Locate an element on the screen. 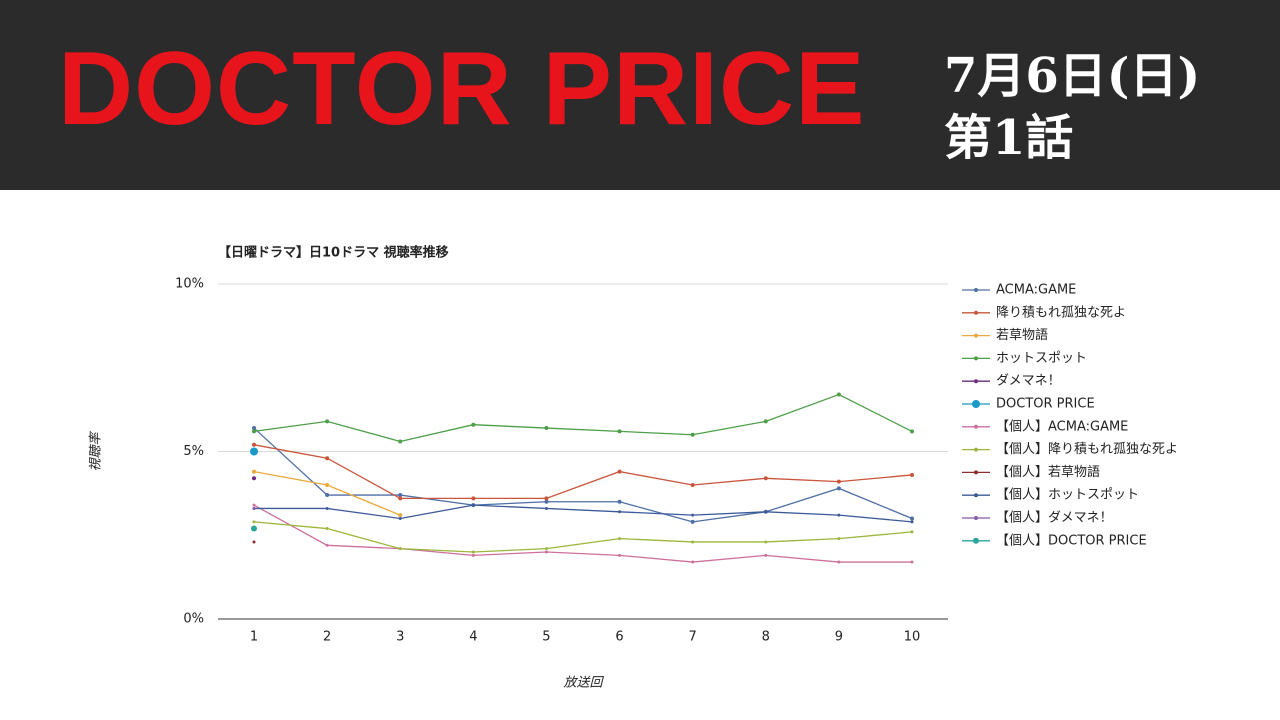 This screenshot has width=1280, height=720. x-tick-label: 4 is located at coordinates (473, 637).